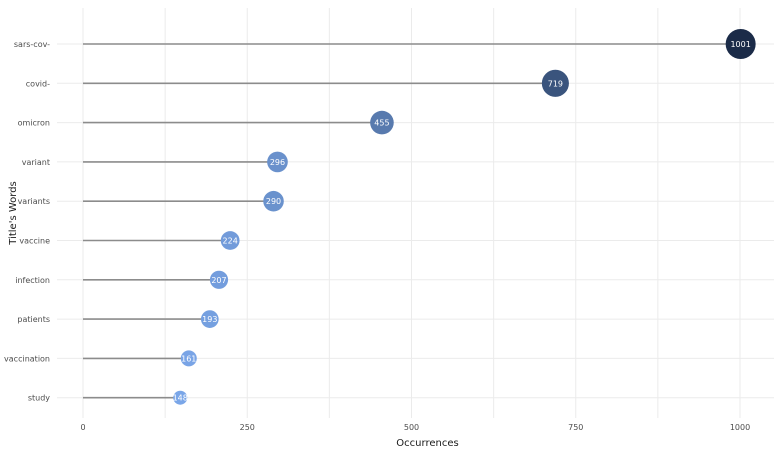  I want to click on data-value-label: 290, so click(273, 201).